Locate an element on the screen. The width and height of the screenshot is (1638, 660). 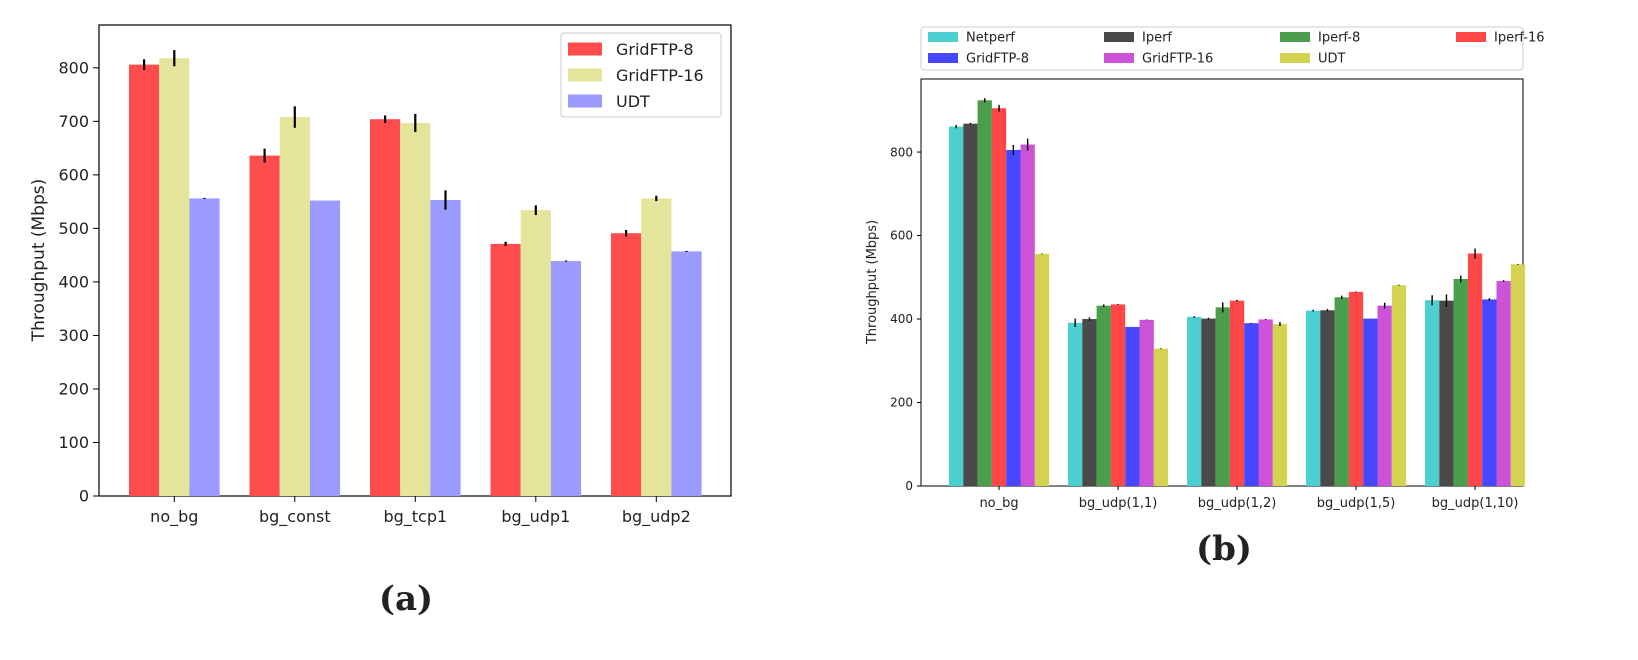
bar-gridftp-8-bg-udp-1-5- is located at coordinates (1370, 402).